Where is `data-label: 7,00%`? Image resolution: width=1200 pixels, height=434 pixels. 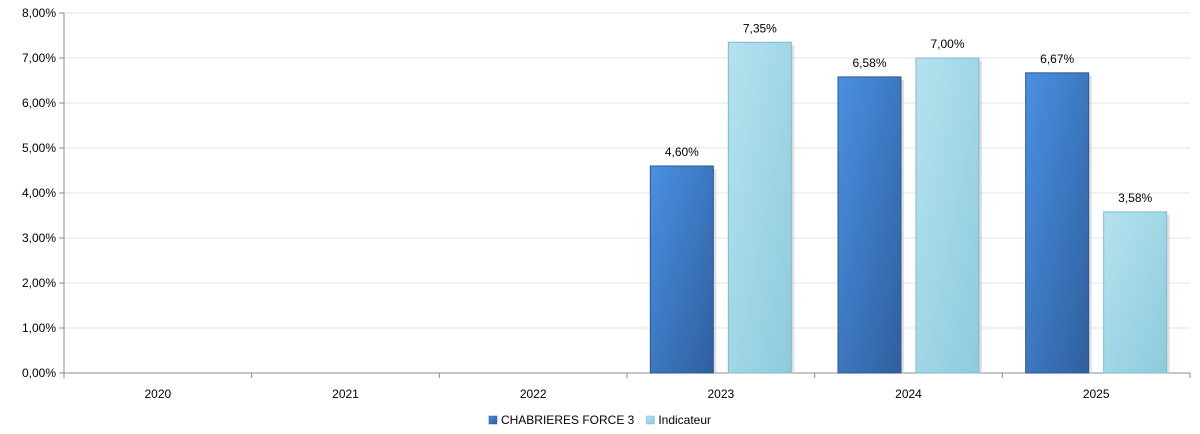 data-label: 7,00% is located at coordinates (947, 44).